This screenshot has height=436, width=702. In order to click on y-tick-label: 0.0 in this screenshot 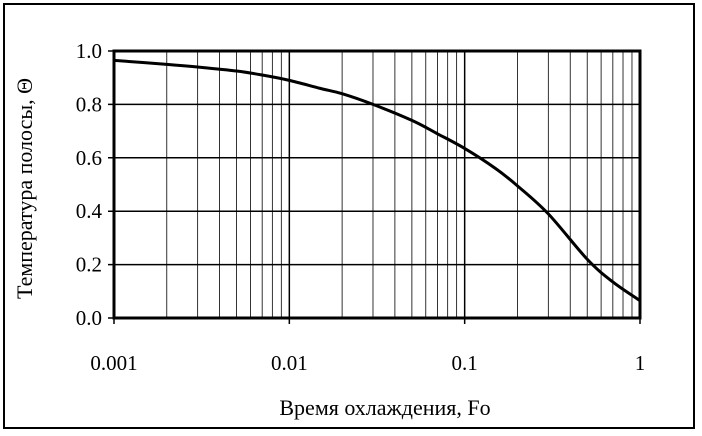, I will do `click(89, 318)`.